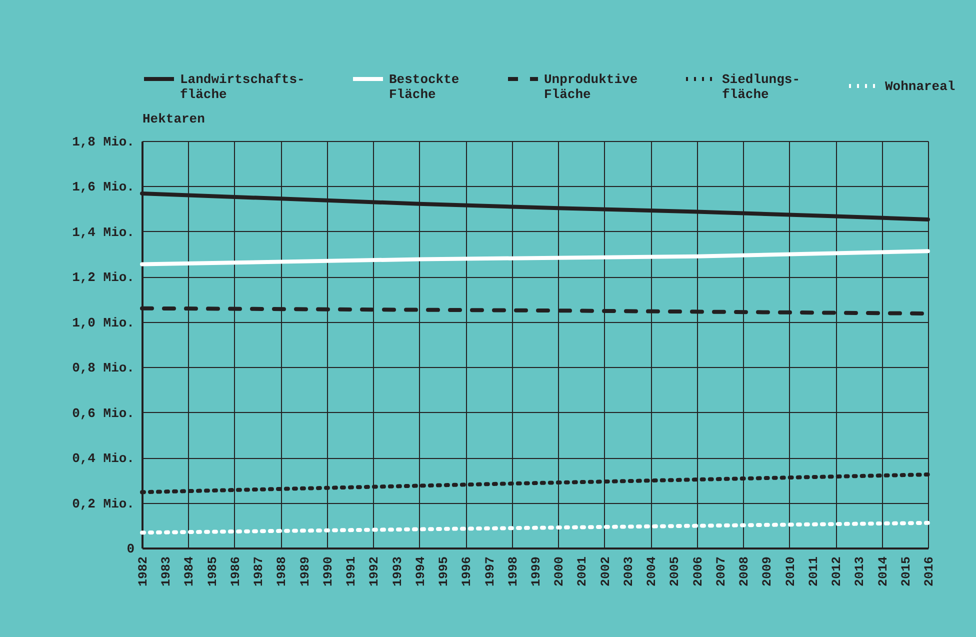 The height and width of the screenshot is (637, 976). What do you see at coordinates (235, 571) in the screenshot?
I see `x-tick-label: 1986` at bounding box center [235, 571].